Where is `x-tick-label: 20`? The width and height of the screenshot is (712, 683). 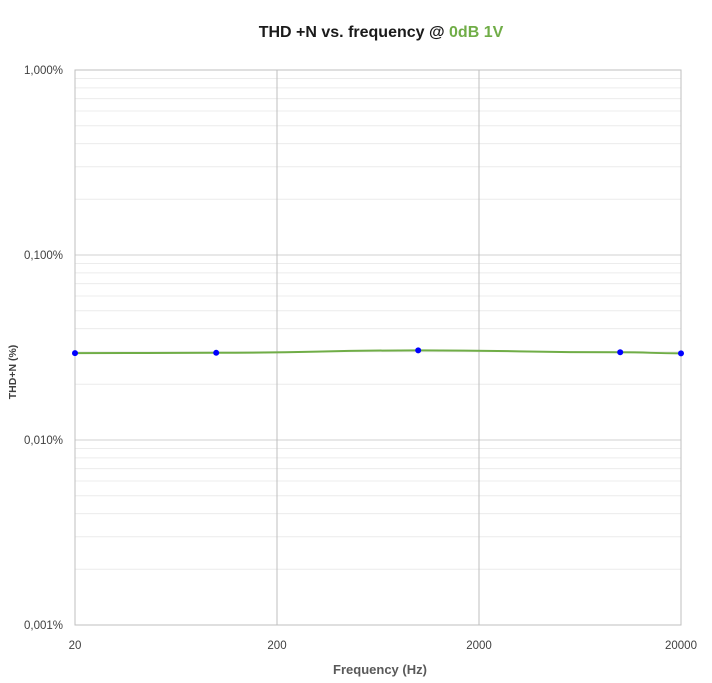
x-tick-label: 20 is located at coordinates (75, 646).